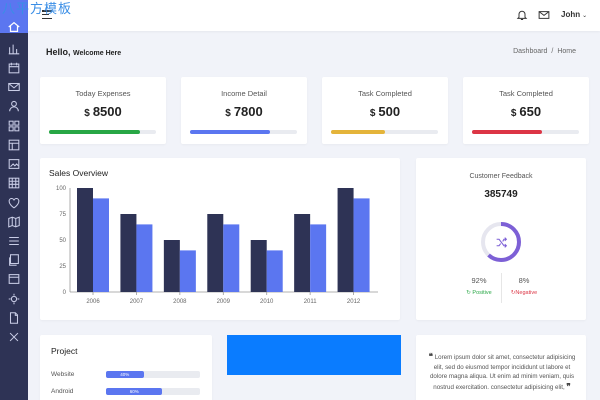 The image size is (600, 400). What do you see at coordinates (14, 183) in the screenshot?
I see `table-icon` at bounding box center [14, 183].